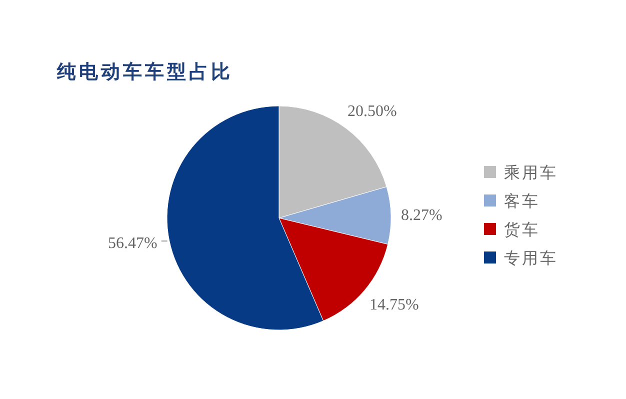 The height and width of the screenshot is (399, 626). Describe the element at coordinates (133, 243) in the screenshot. I see `data-label: 56.47%` at that location.